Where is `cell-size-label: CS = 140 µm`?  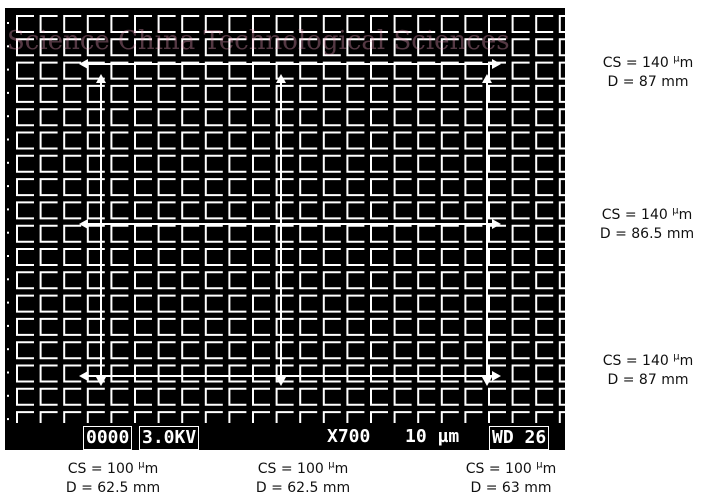 cell-size-label: CS = 140 µm is located at coordinates (648, 360).